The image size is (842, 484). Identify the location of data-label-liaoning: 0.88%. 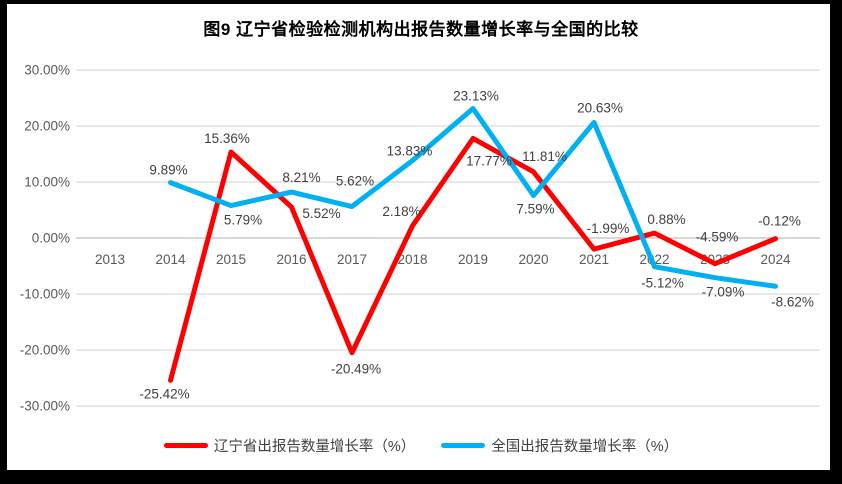
(666, 219).